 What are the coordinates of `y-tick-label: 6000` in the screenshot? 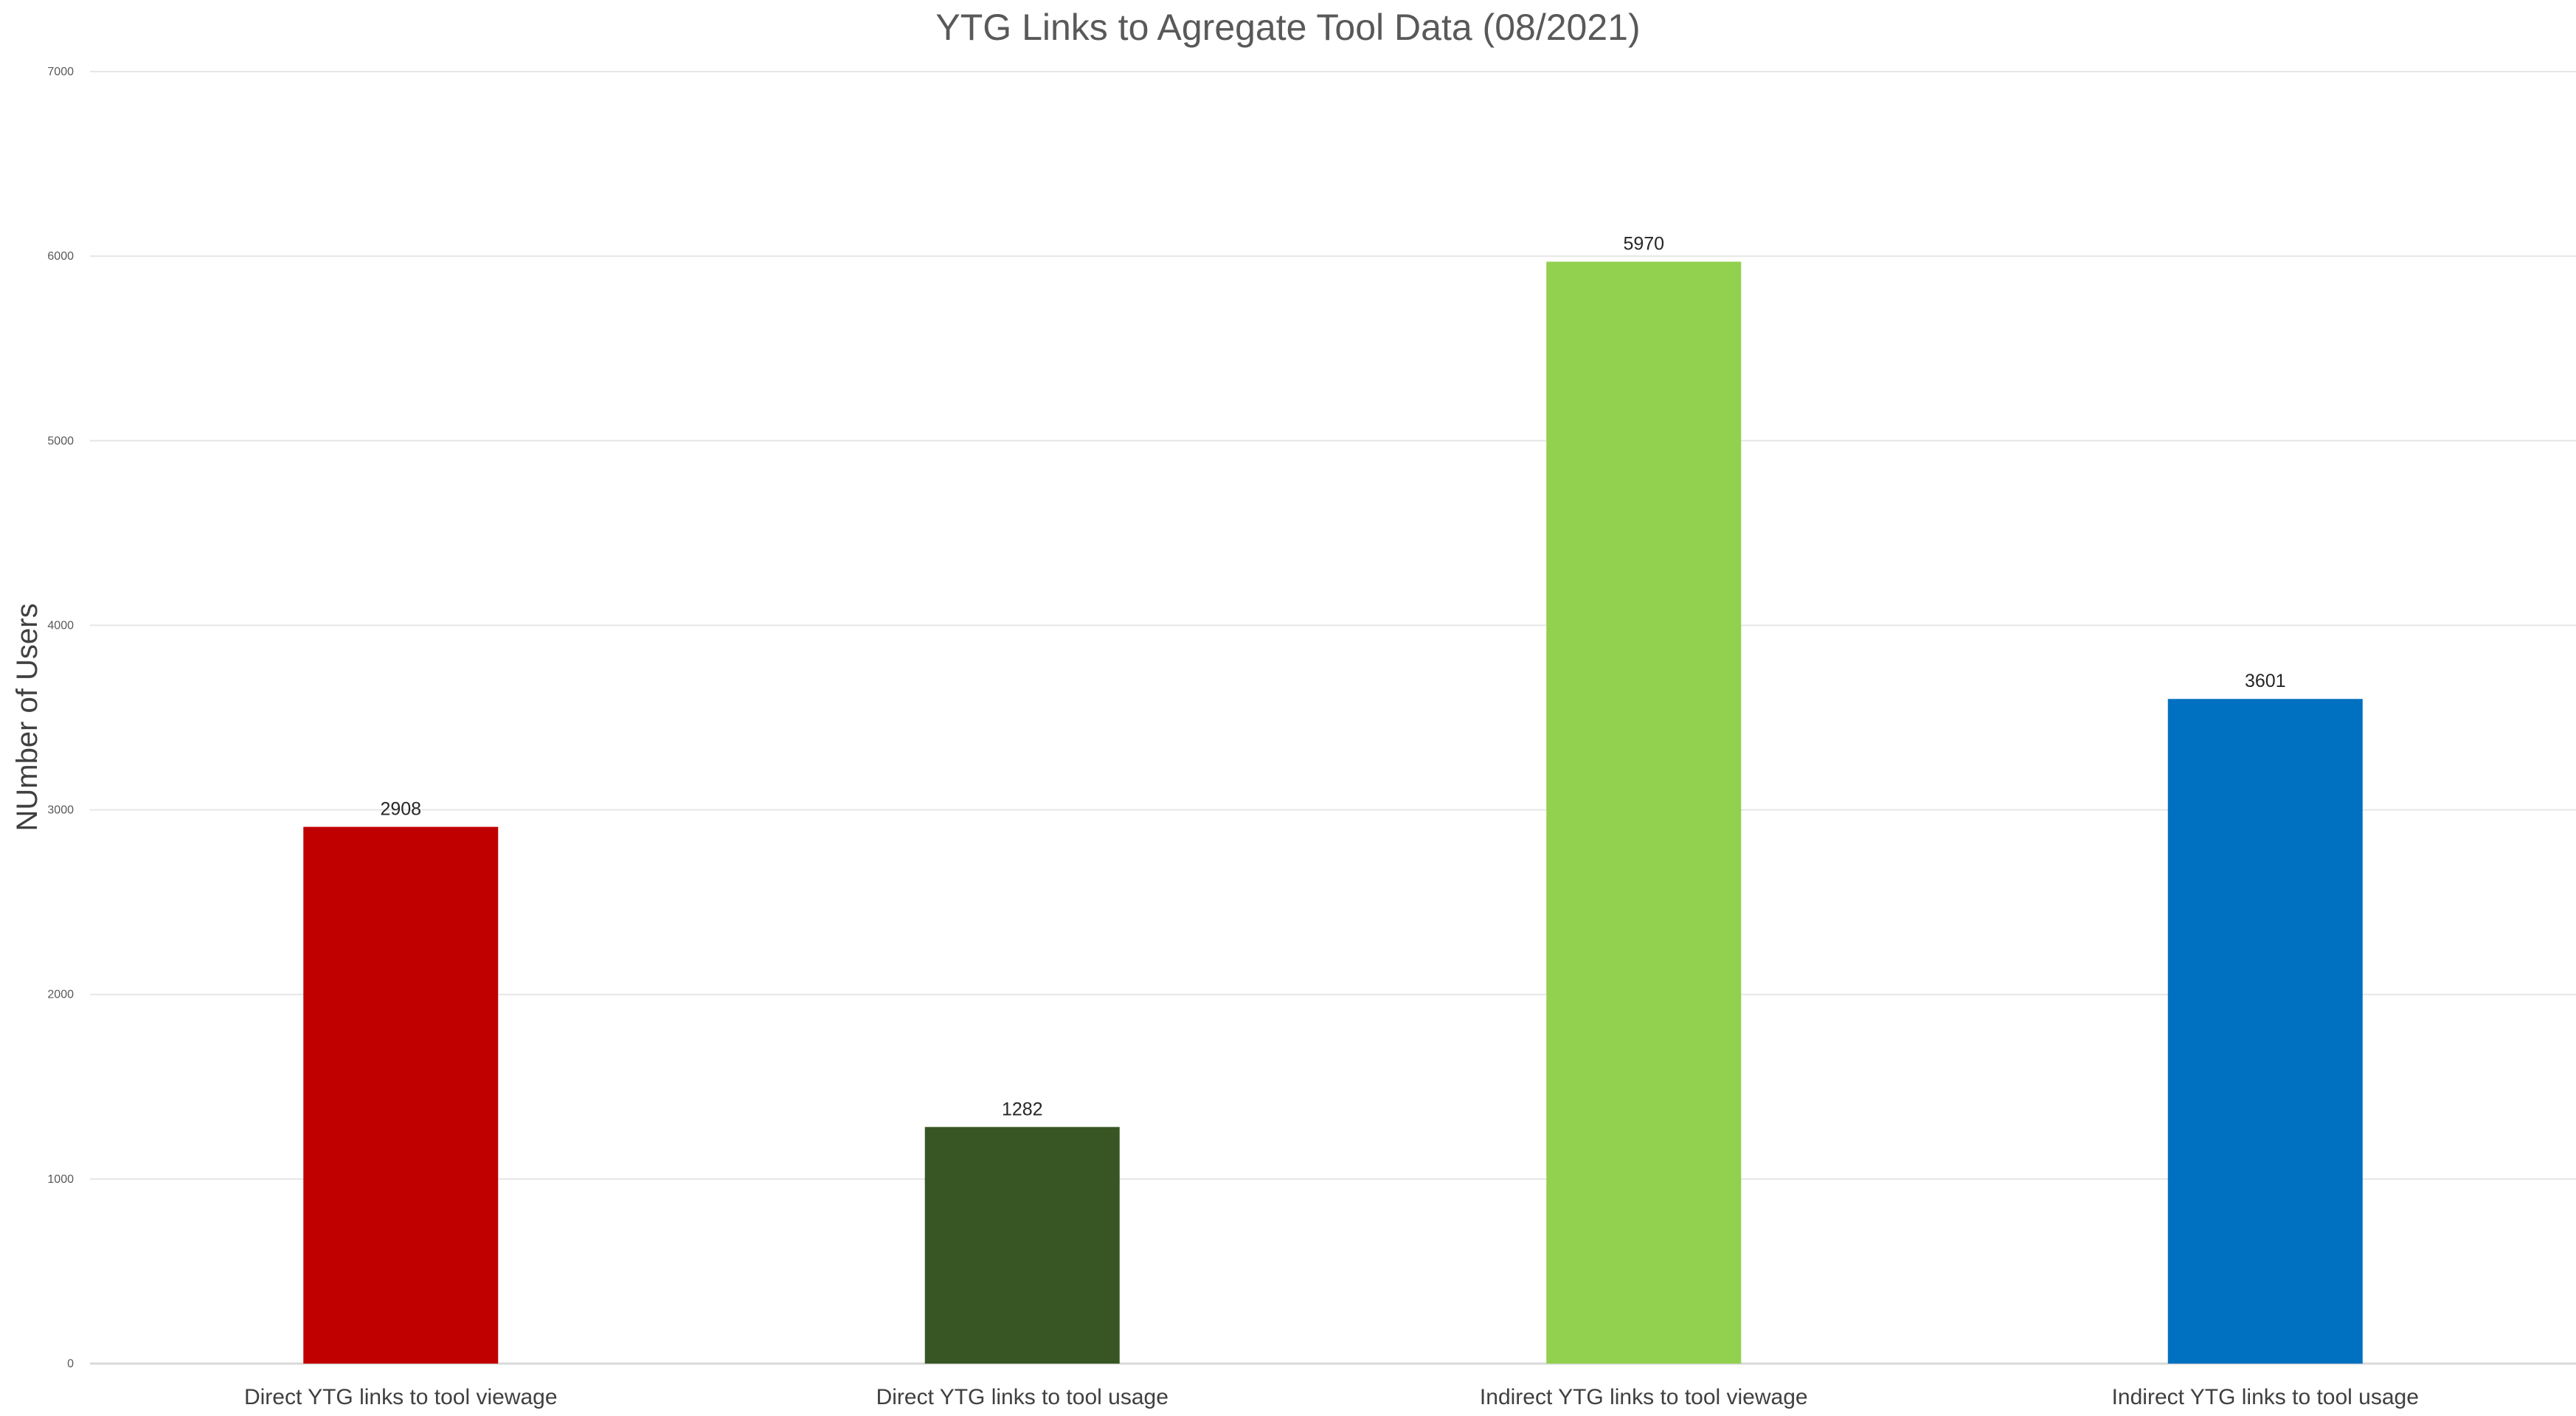 It's located at (60, 256).